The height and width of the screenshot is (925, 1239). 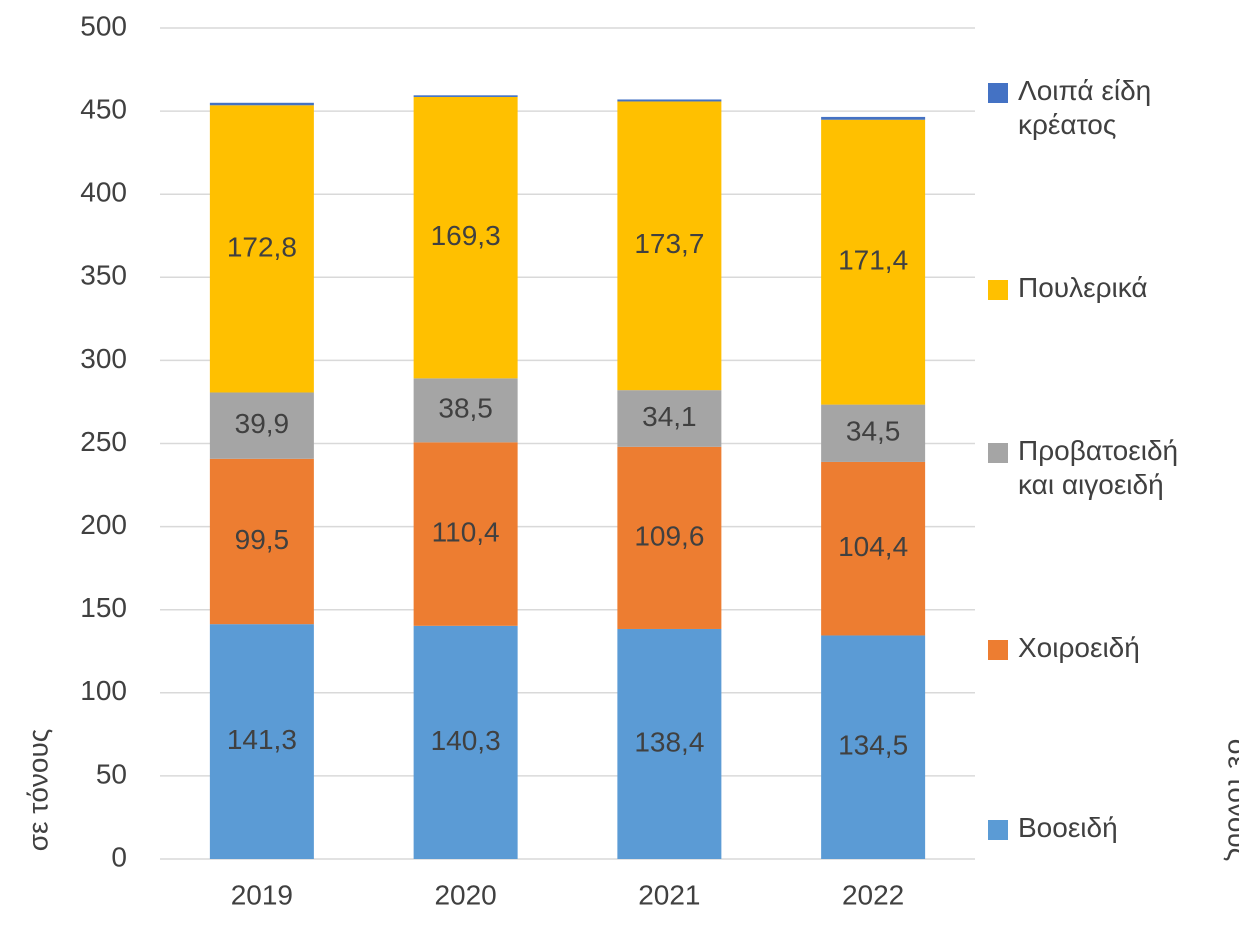 I want to click on legend-label: Βοοειδή, so click(x=1068, y=827).